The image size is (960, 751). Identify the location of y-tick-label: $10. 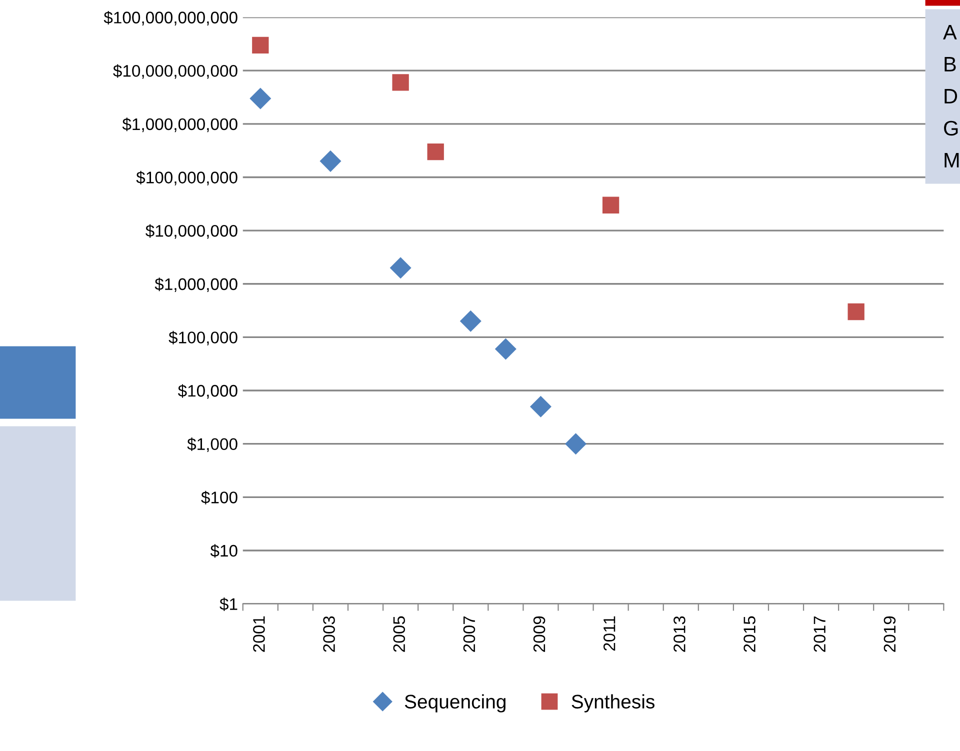
(224, 551).